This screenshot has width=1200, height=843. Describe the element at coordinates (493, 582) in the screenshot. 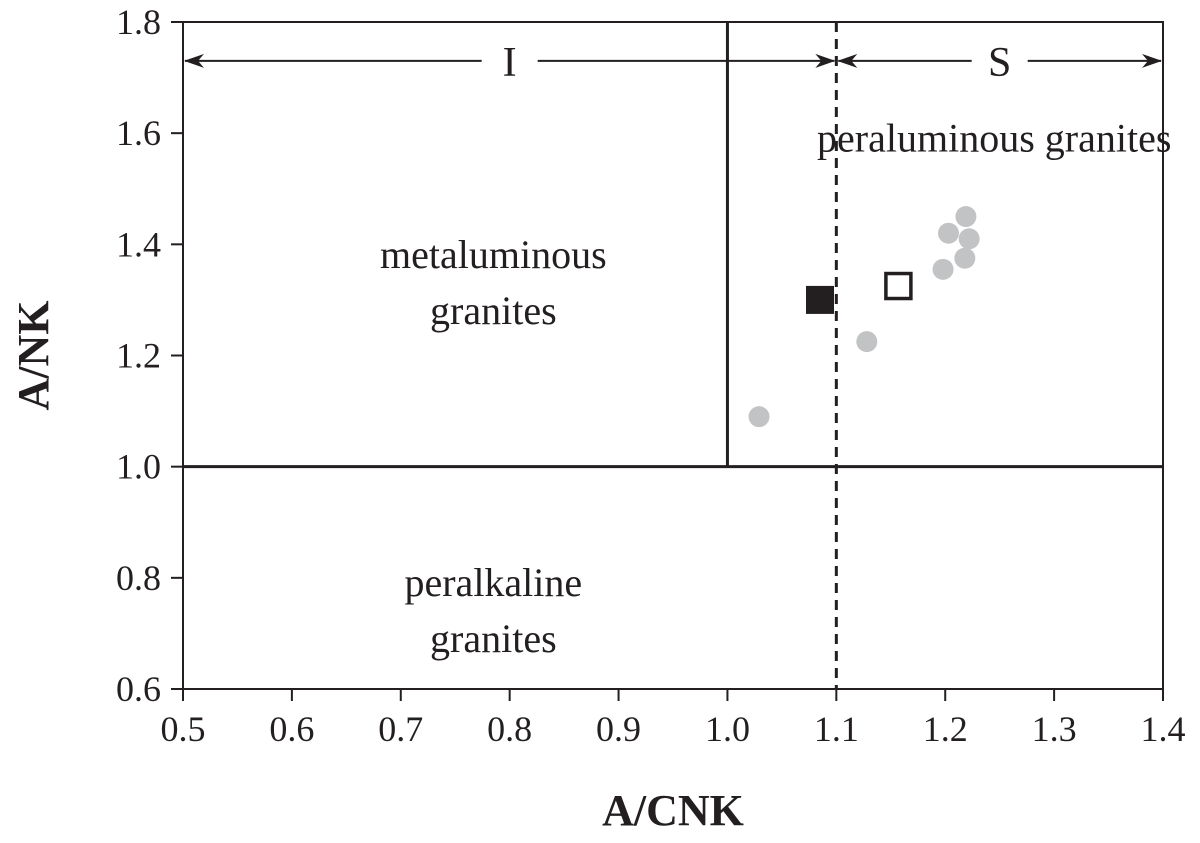

I see `region-label: peralkaline` at that location.